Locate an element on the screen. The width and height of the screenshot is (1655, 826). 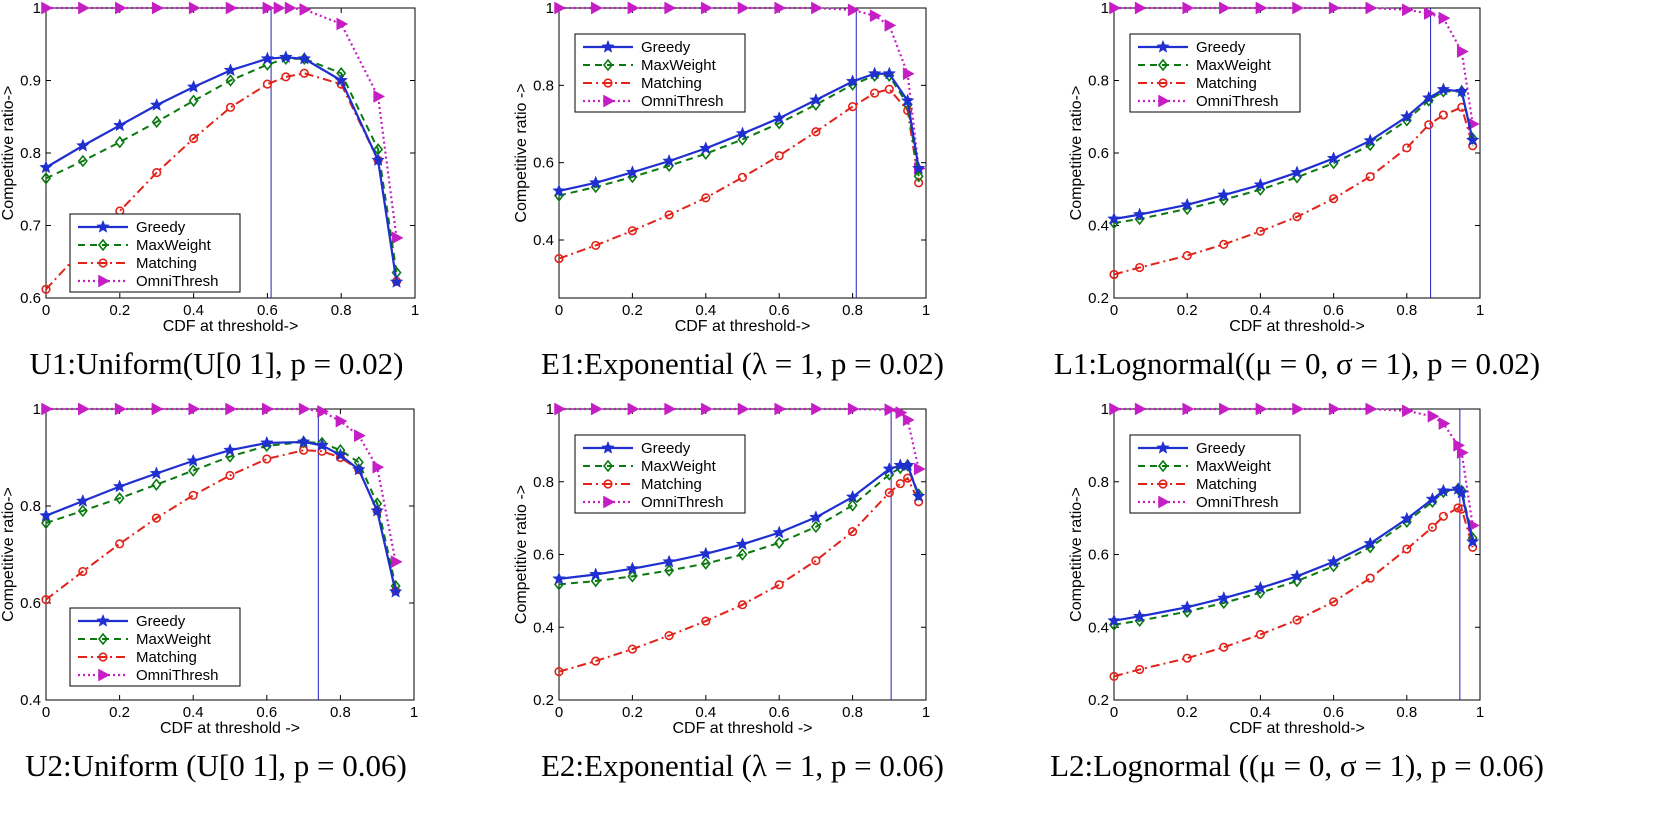
panel-caption: L1:Lognormal((μ = 0, σ = 1), p = 0.02) is located at coordinates (1297, 363).